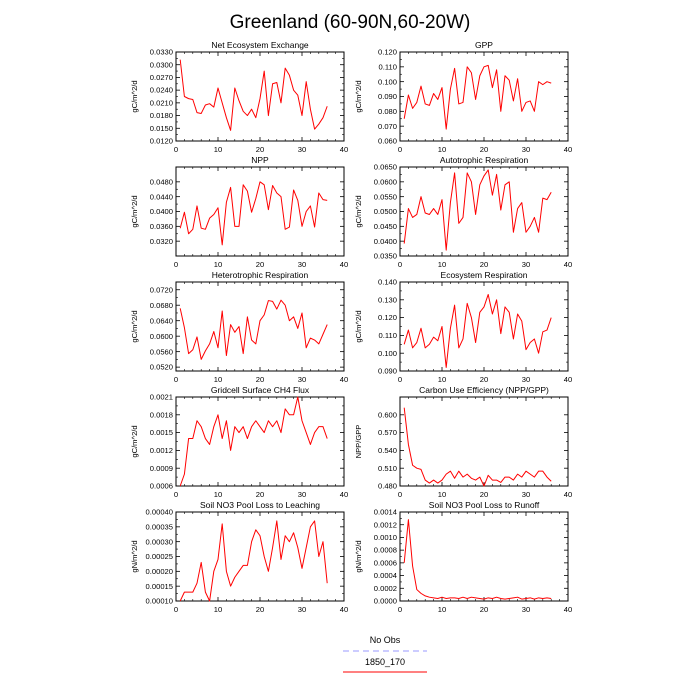 The height and width of the screenshot is (700, 700). Describe the element at coordinates (385, 662) in the screenshot. I see `legend-label-1850-170: 1850_170` at that location.